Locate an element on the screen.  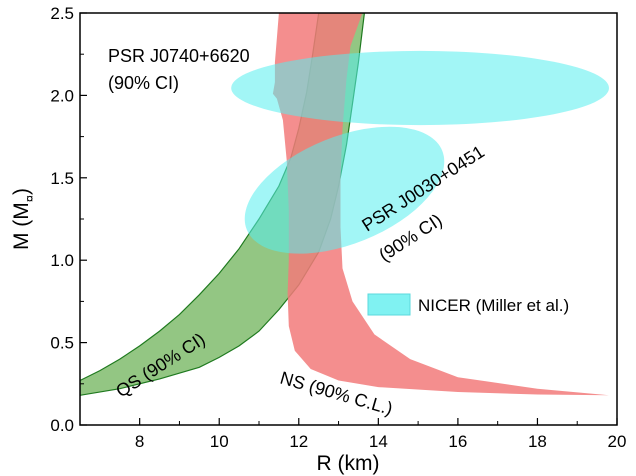
y-tick-label: 0.5 is located at coordinates (62, 343).